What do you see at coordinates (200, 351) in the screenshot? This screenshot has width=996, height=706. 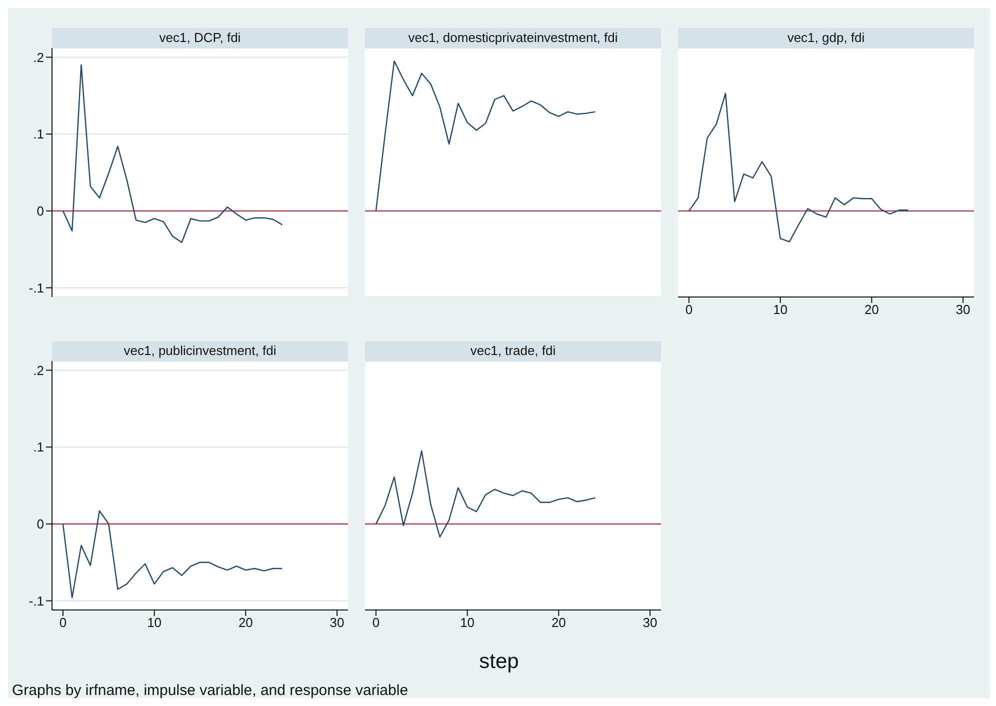 I see `chart-title: vec1, publicinvestment, fdi` at bounding box center [200, 351].